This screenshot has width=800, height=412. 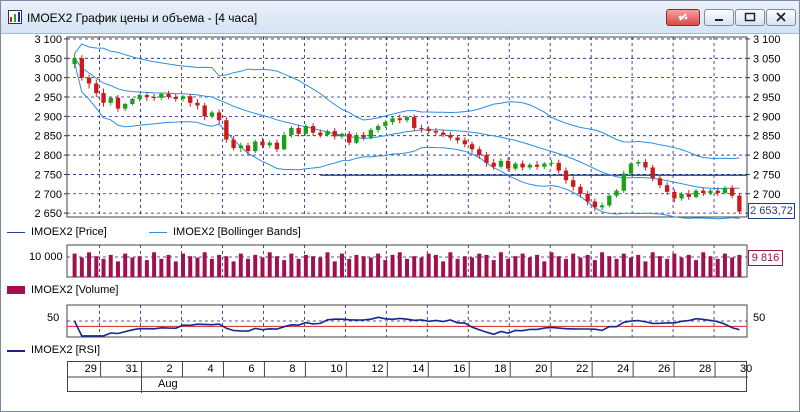 What do you see at coordinates (746, 369) in the screenshot?
I see `date-tick-label: 30` at bounding box center [746, 369].